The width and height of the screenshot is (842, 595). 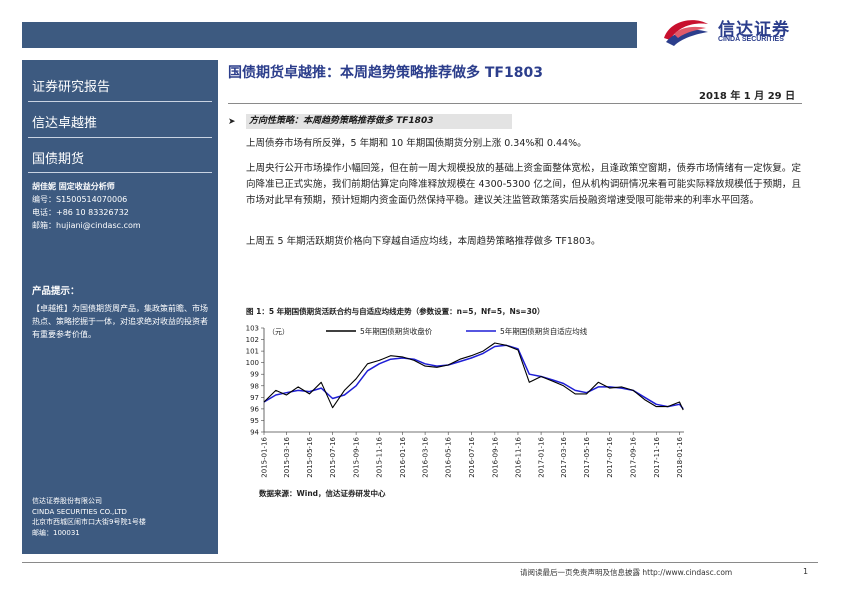 I want to click on x-tick-label: 2016-05-16, so click(x=449, y=456).